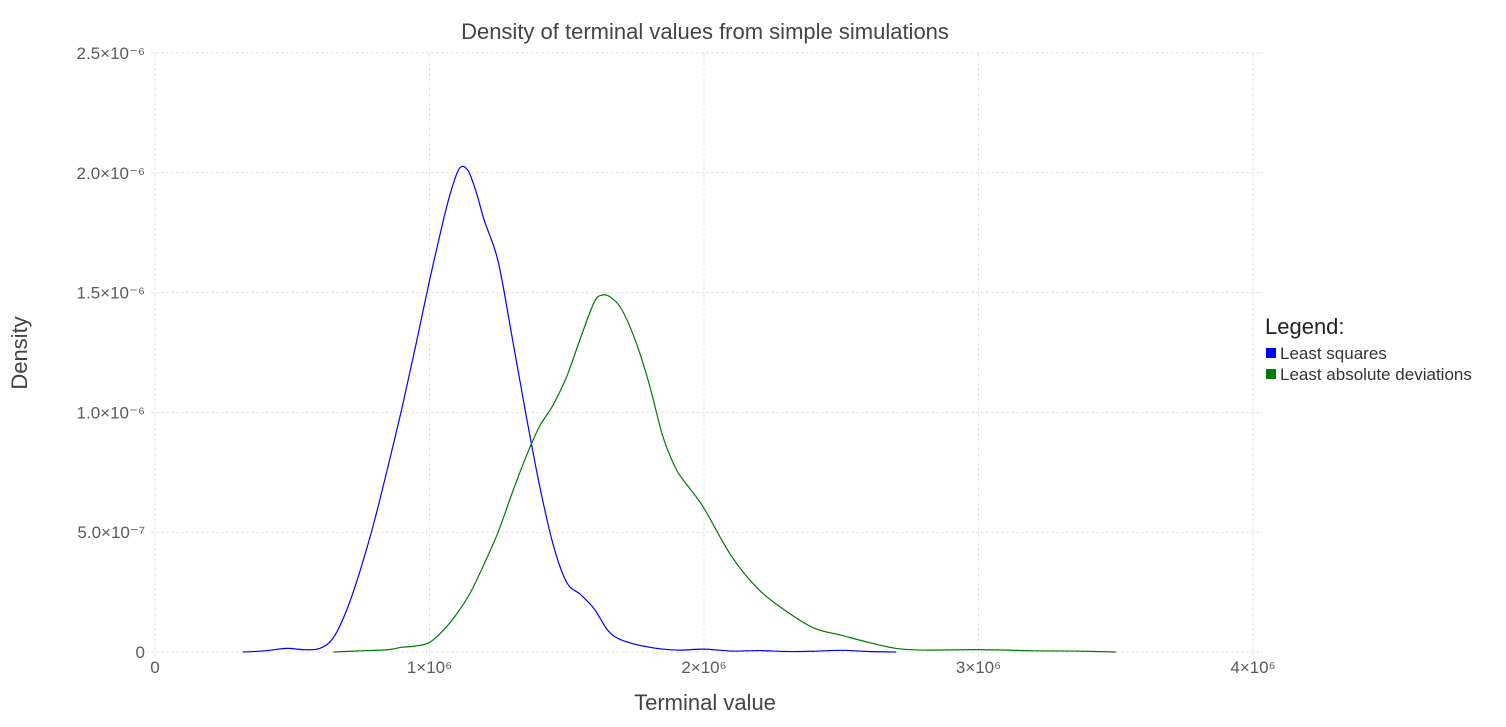 This screenshot has height=727, width=1506. Describe the element at coordinates (111, 293) in the screenshot. I see `y-tick-label: 1.5×10⁻⁶` at that location.